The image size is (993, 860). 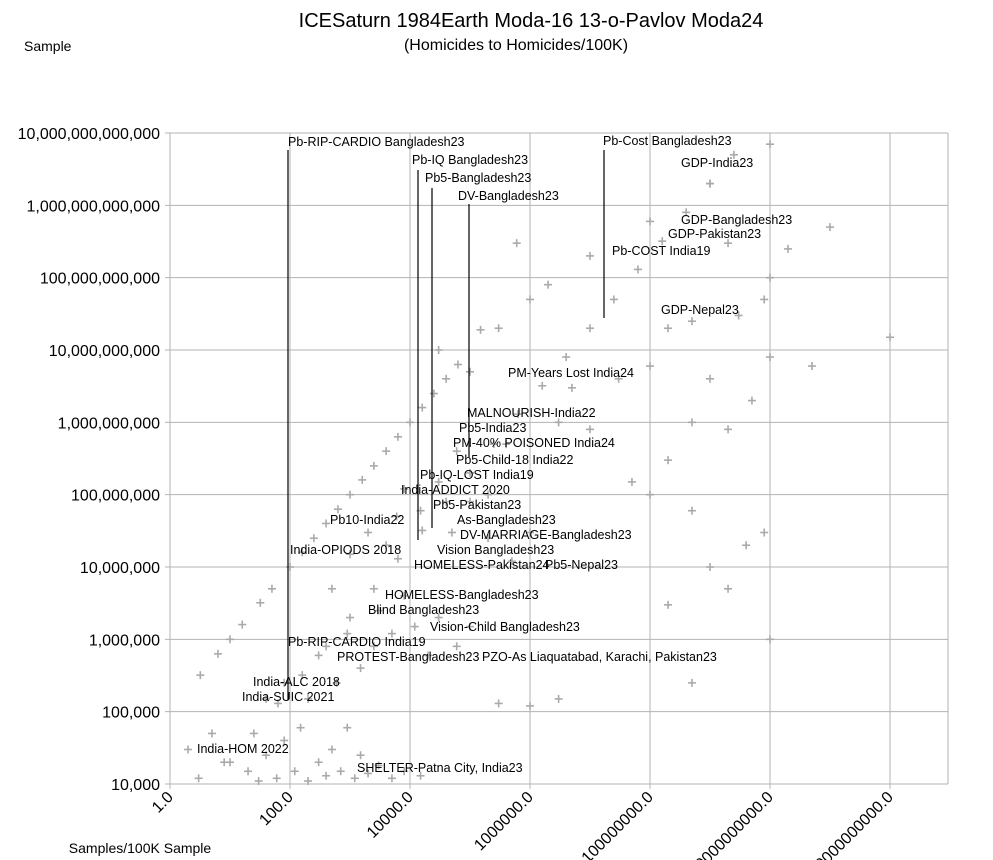 What do you see at coordinates (390, 815) in the screenshot?
I see `x-tick-label: 10000.0` at bounding box center [390, 815].